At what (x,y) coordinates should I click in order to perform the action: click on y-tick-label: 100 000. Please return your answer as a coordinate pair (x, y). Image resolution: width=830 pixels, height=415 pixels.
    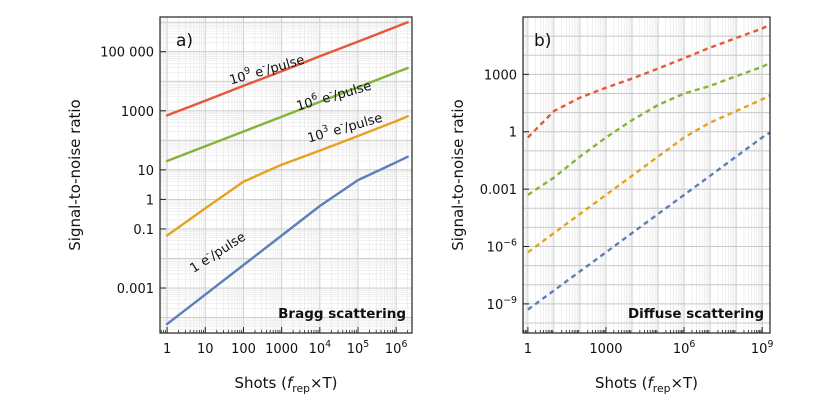
    Looking at the image, I should click on (127, 53).